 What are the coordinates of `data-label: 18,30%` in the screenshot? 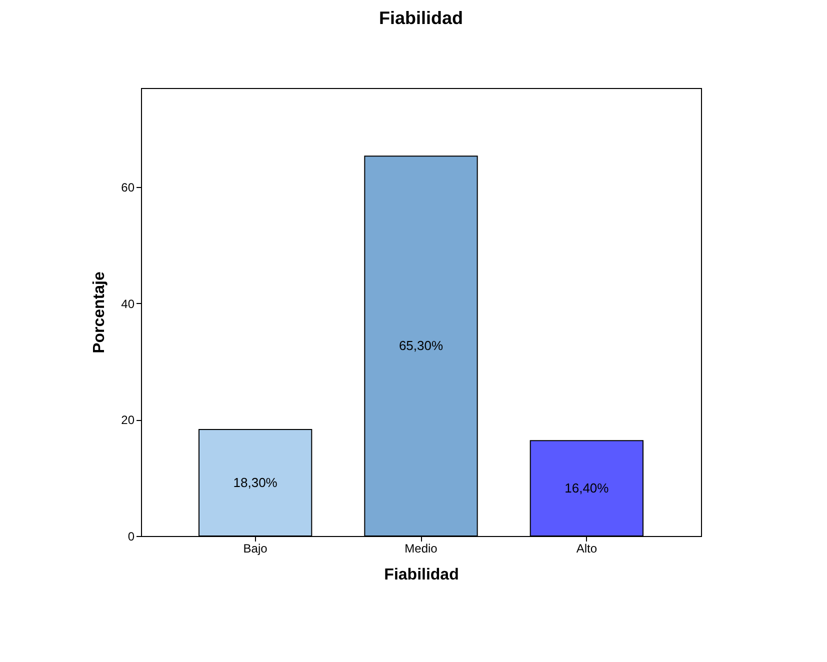 It's located at (255, 482).